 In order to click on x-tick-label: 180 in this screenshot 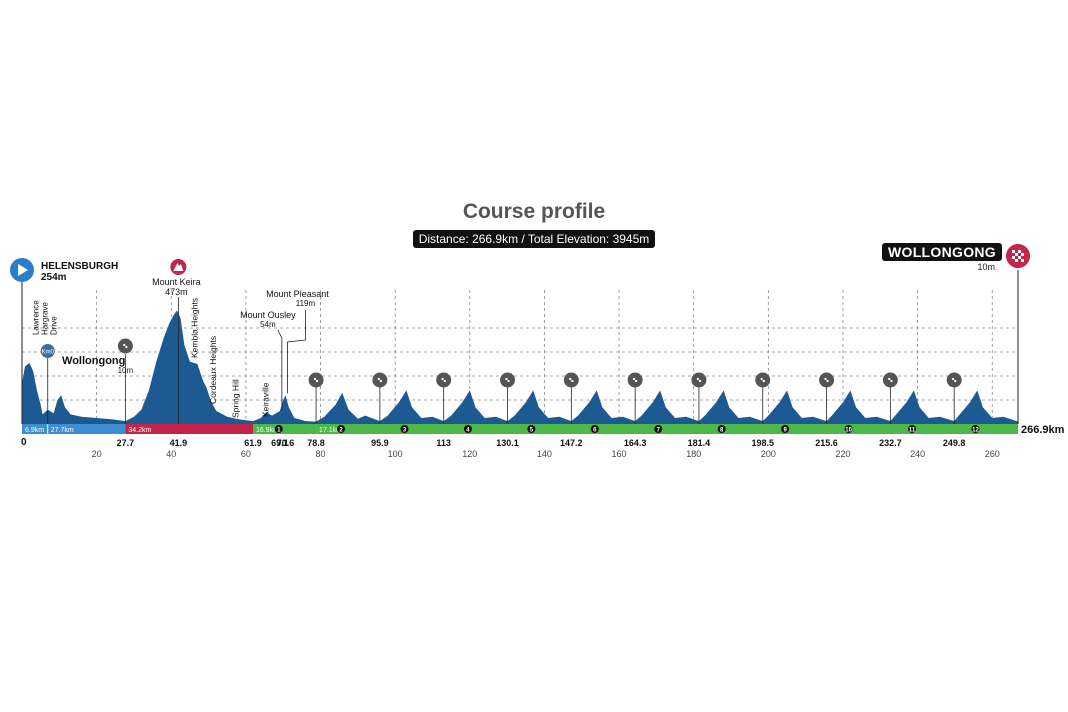, I will do `click(693, 454)`.